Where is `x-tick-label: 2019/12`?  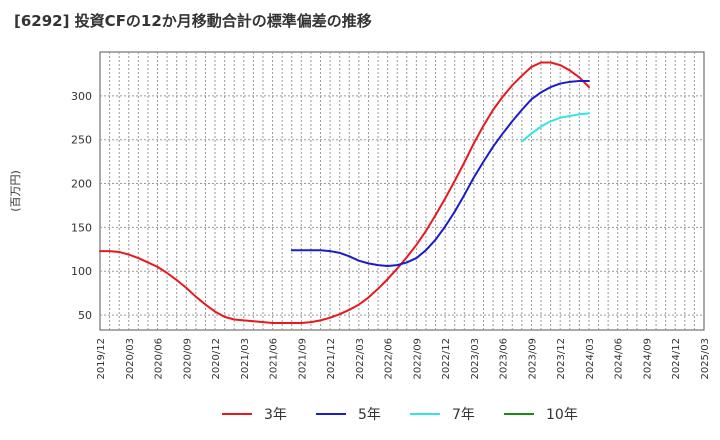
x-tick-label: 2019/12 is located at coordinates (101, 359).